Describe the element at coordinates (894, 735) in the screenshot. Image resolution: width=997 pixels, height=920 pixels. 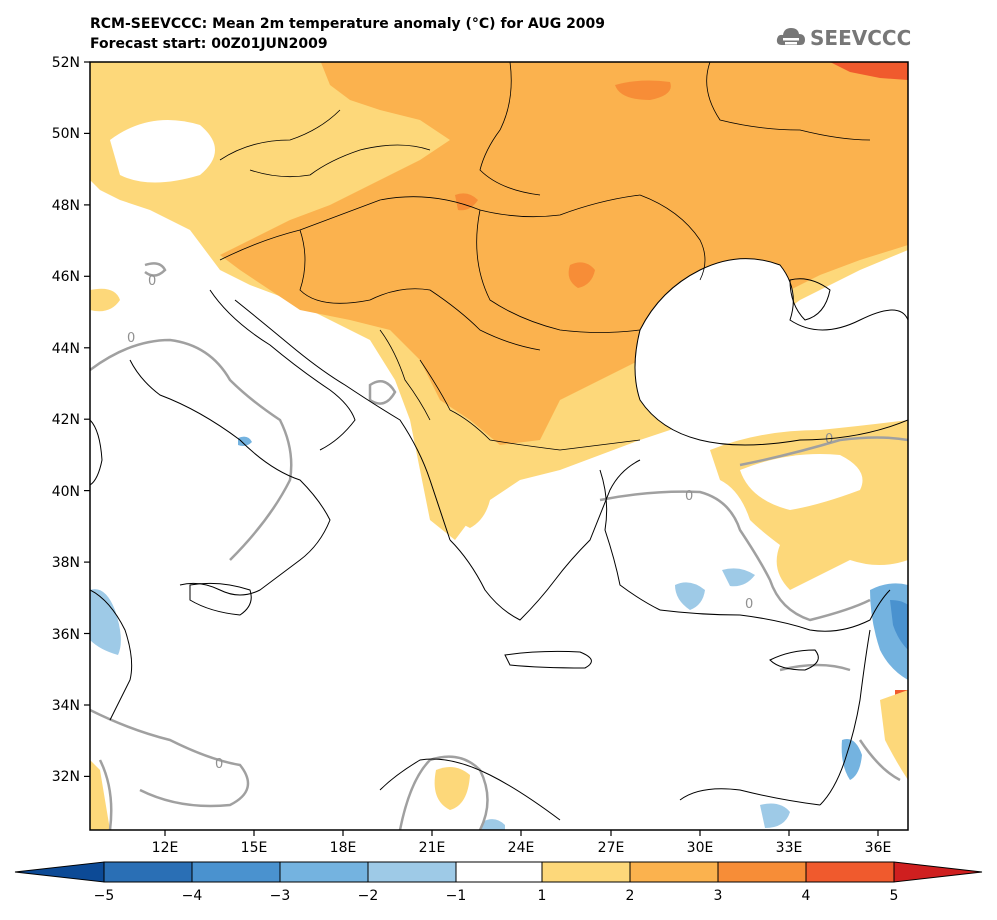
I see `anomaly-area-1-2-levant` at that location.